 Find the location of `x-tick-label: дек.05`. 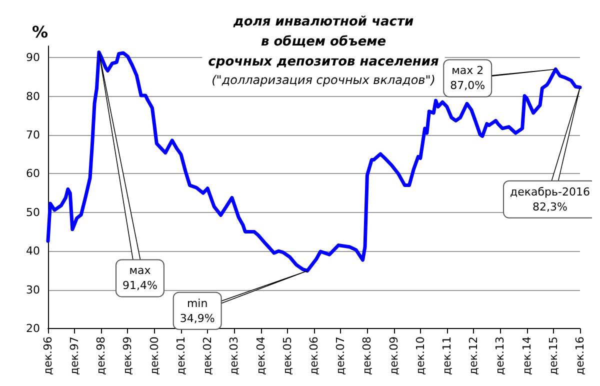

x-tick-label: дек.05 is located at coordinates (287, 356).